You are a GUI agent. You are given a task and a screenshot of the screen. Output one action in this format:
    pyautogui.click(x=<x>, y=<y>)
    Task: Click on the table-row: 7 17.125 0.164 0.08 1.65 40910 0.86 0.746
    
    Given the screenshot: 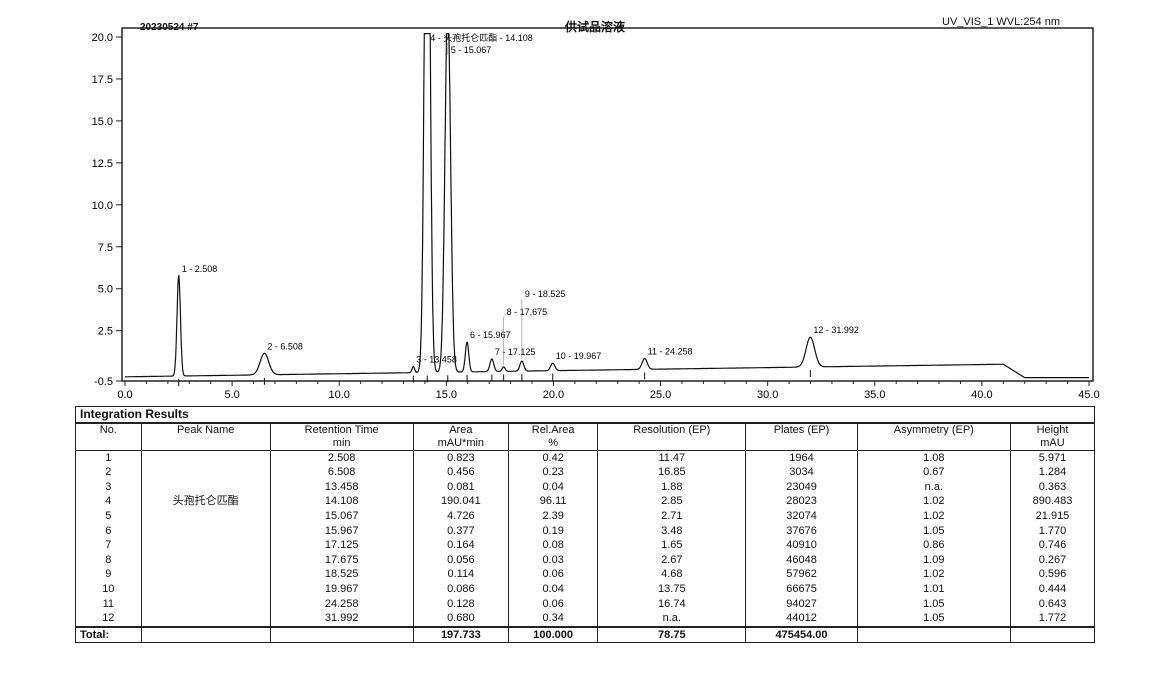 What is the action you would take?
    pyautogui.click(x=585, y=545)
    